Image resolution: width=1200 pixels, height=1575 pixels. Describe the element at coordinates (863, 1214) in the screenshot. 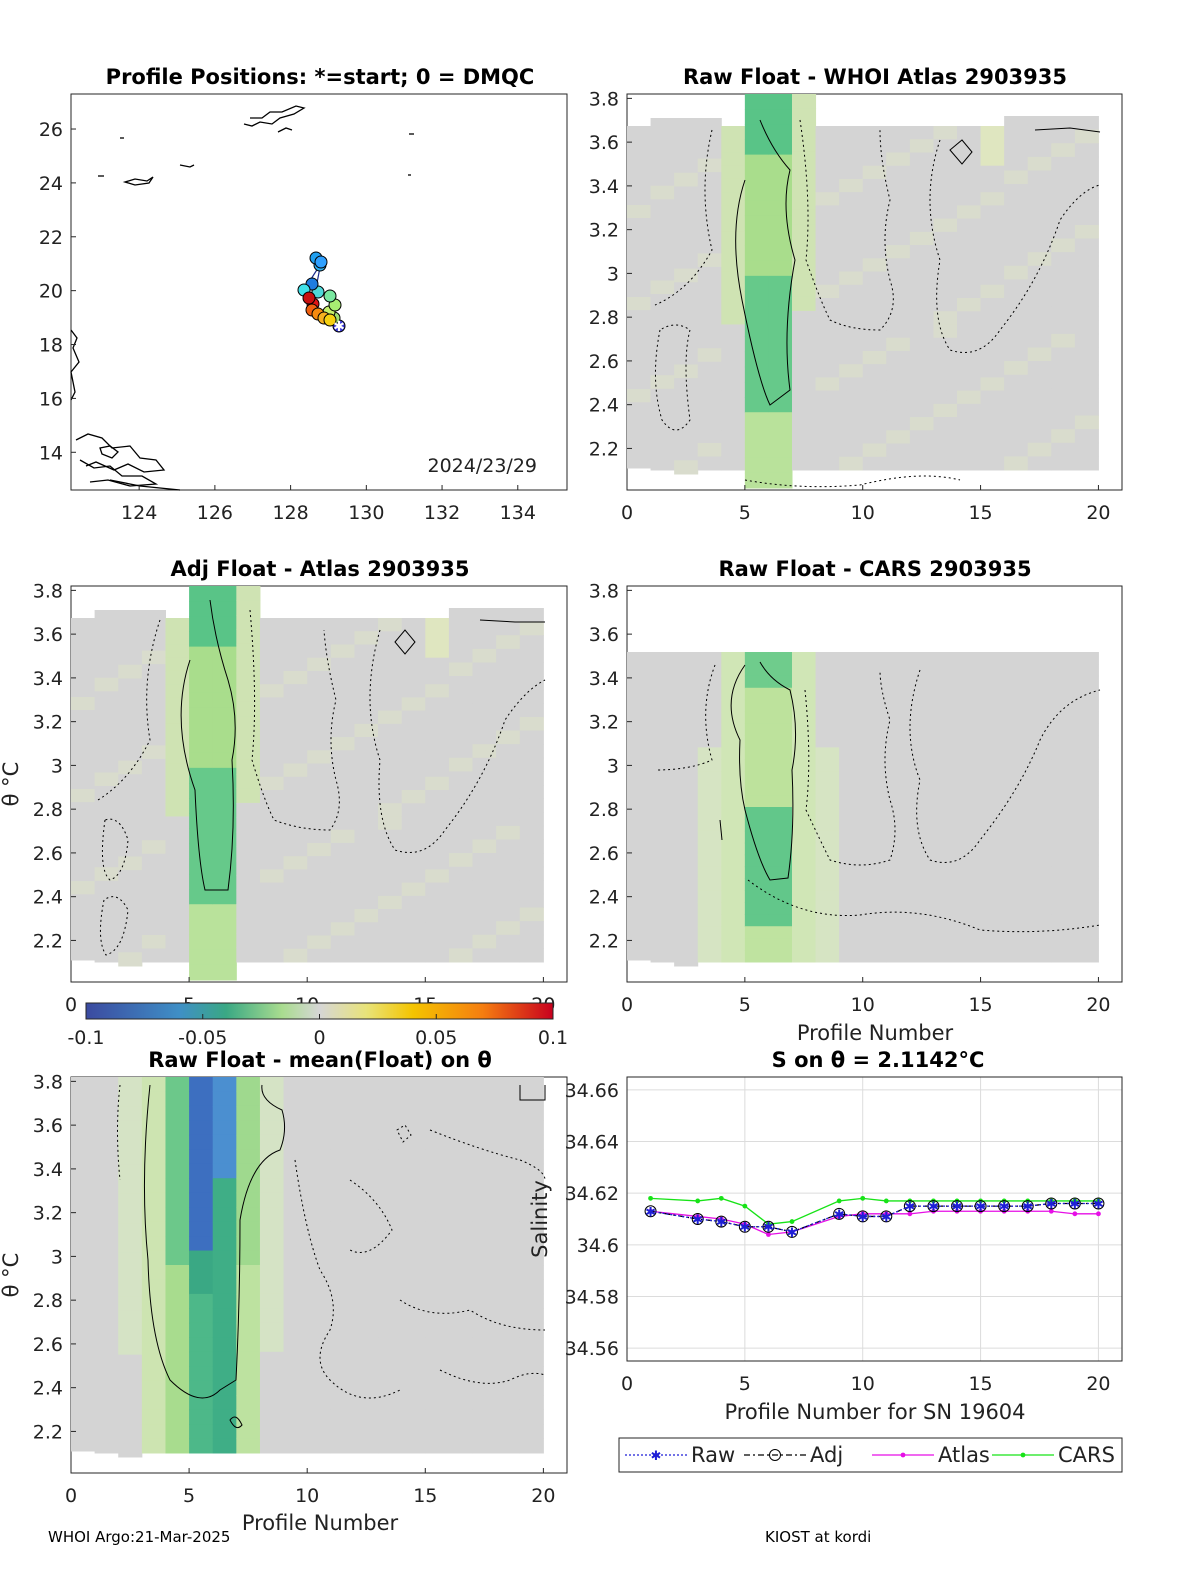

I see `series-point-atlas` at that location.